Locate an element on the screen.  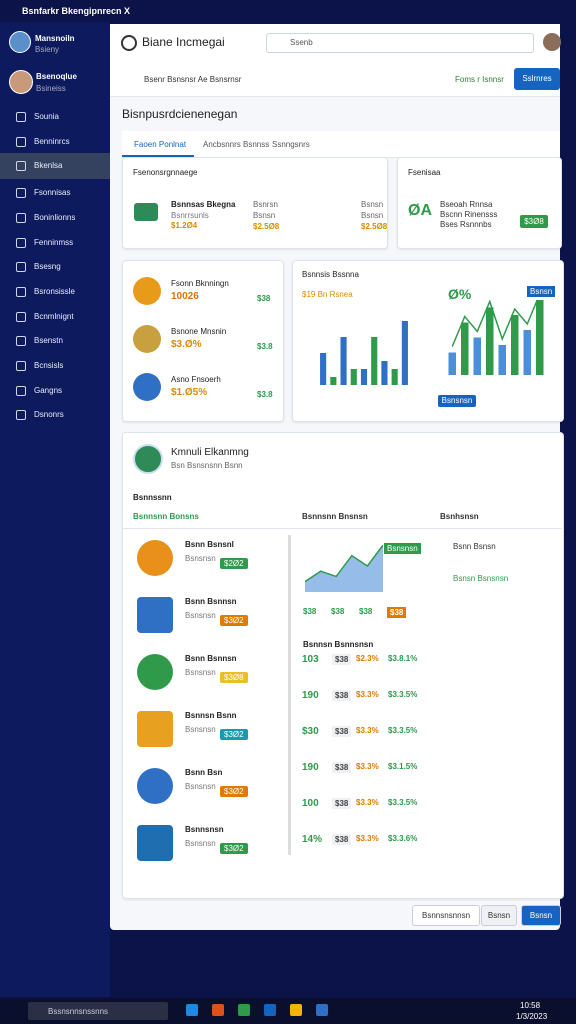
item-field: Bsnrsn is located at coordinates (265, 204).